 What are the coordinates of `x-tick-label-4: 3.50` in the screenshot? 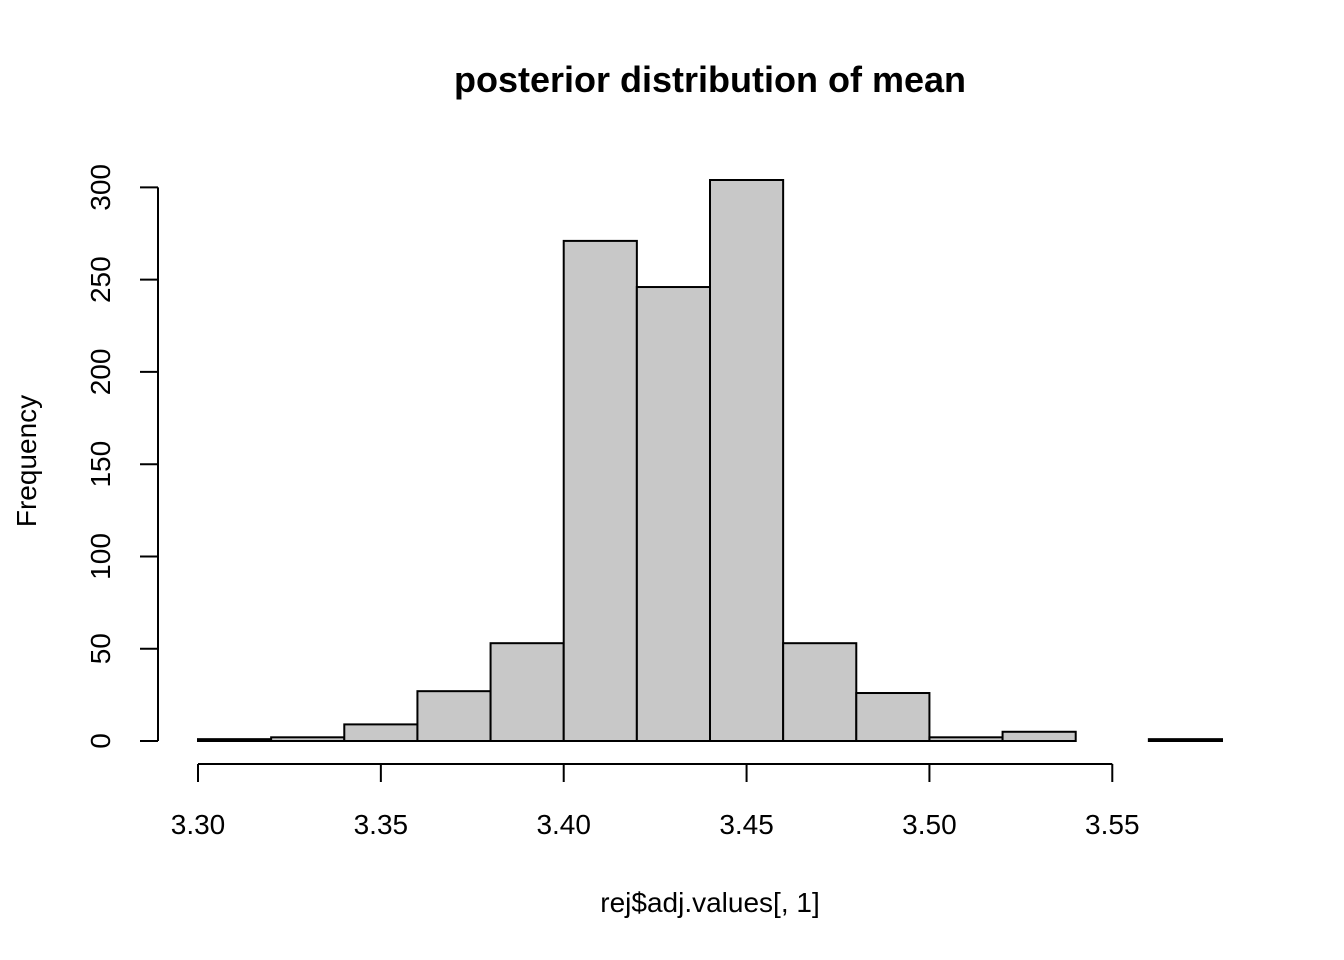 It's located at (929, 824).